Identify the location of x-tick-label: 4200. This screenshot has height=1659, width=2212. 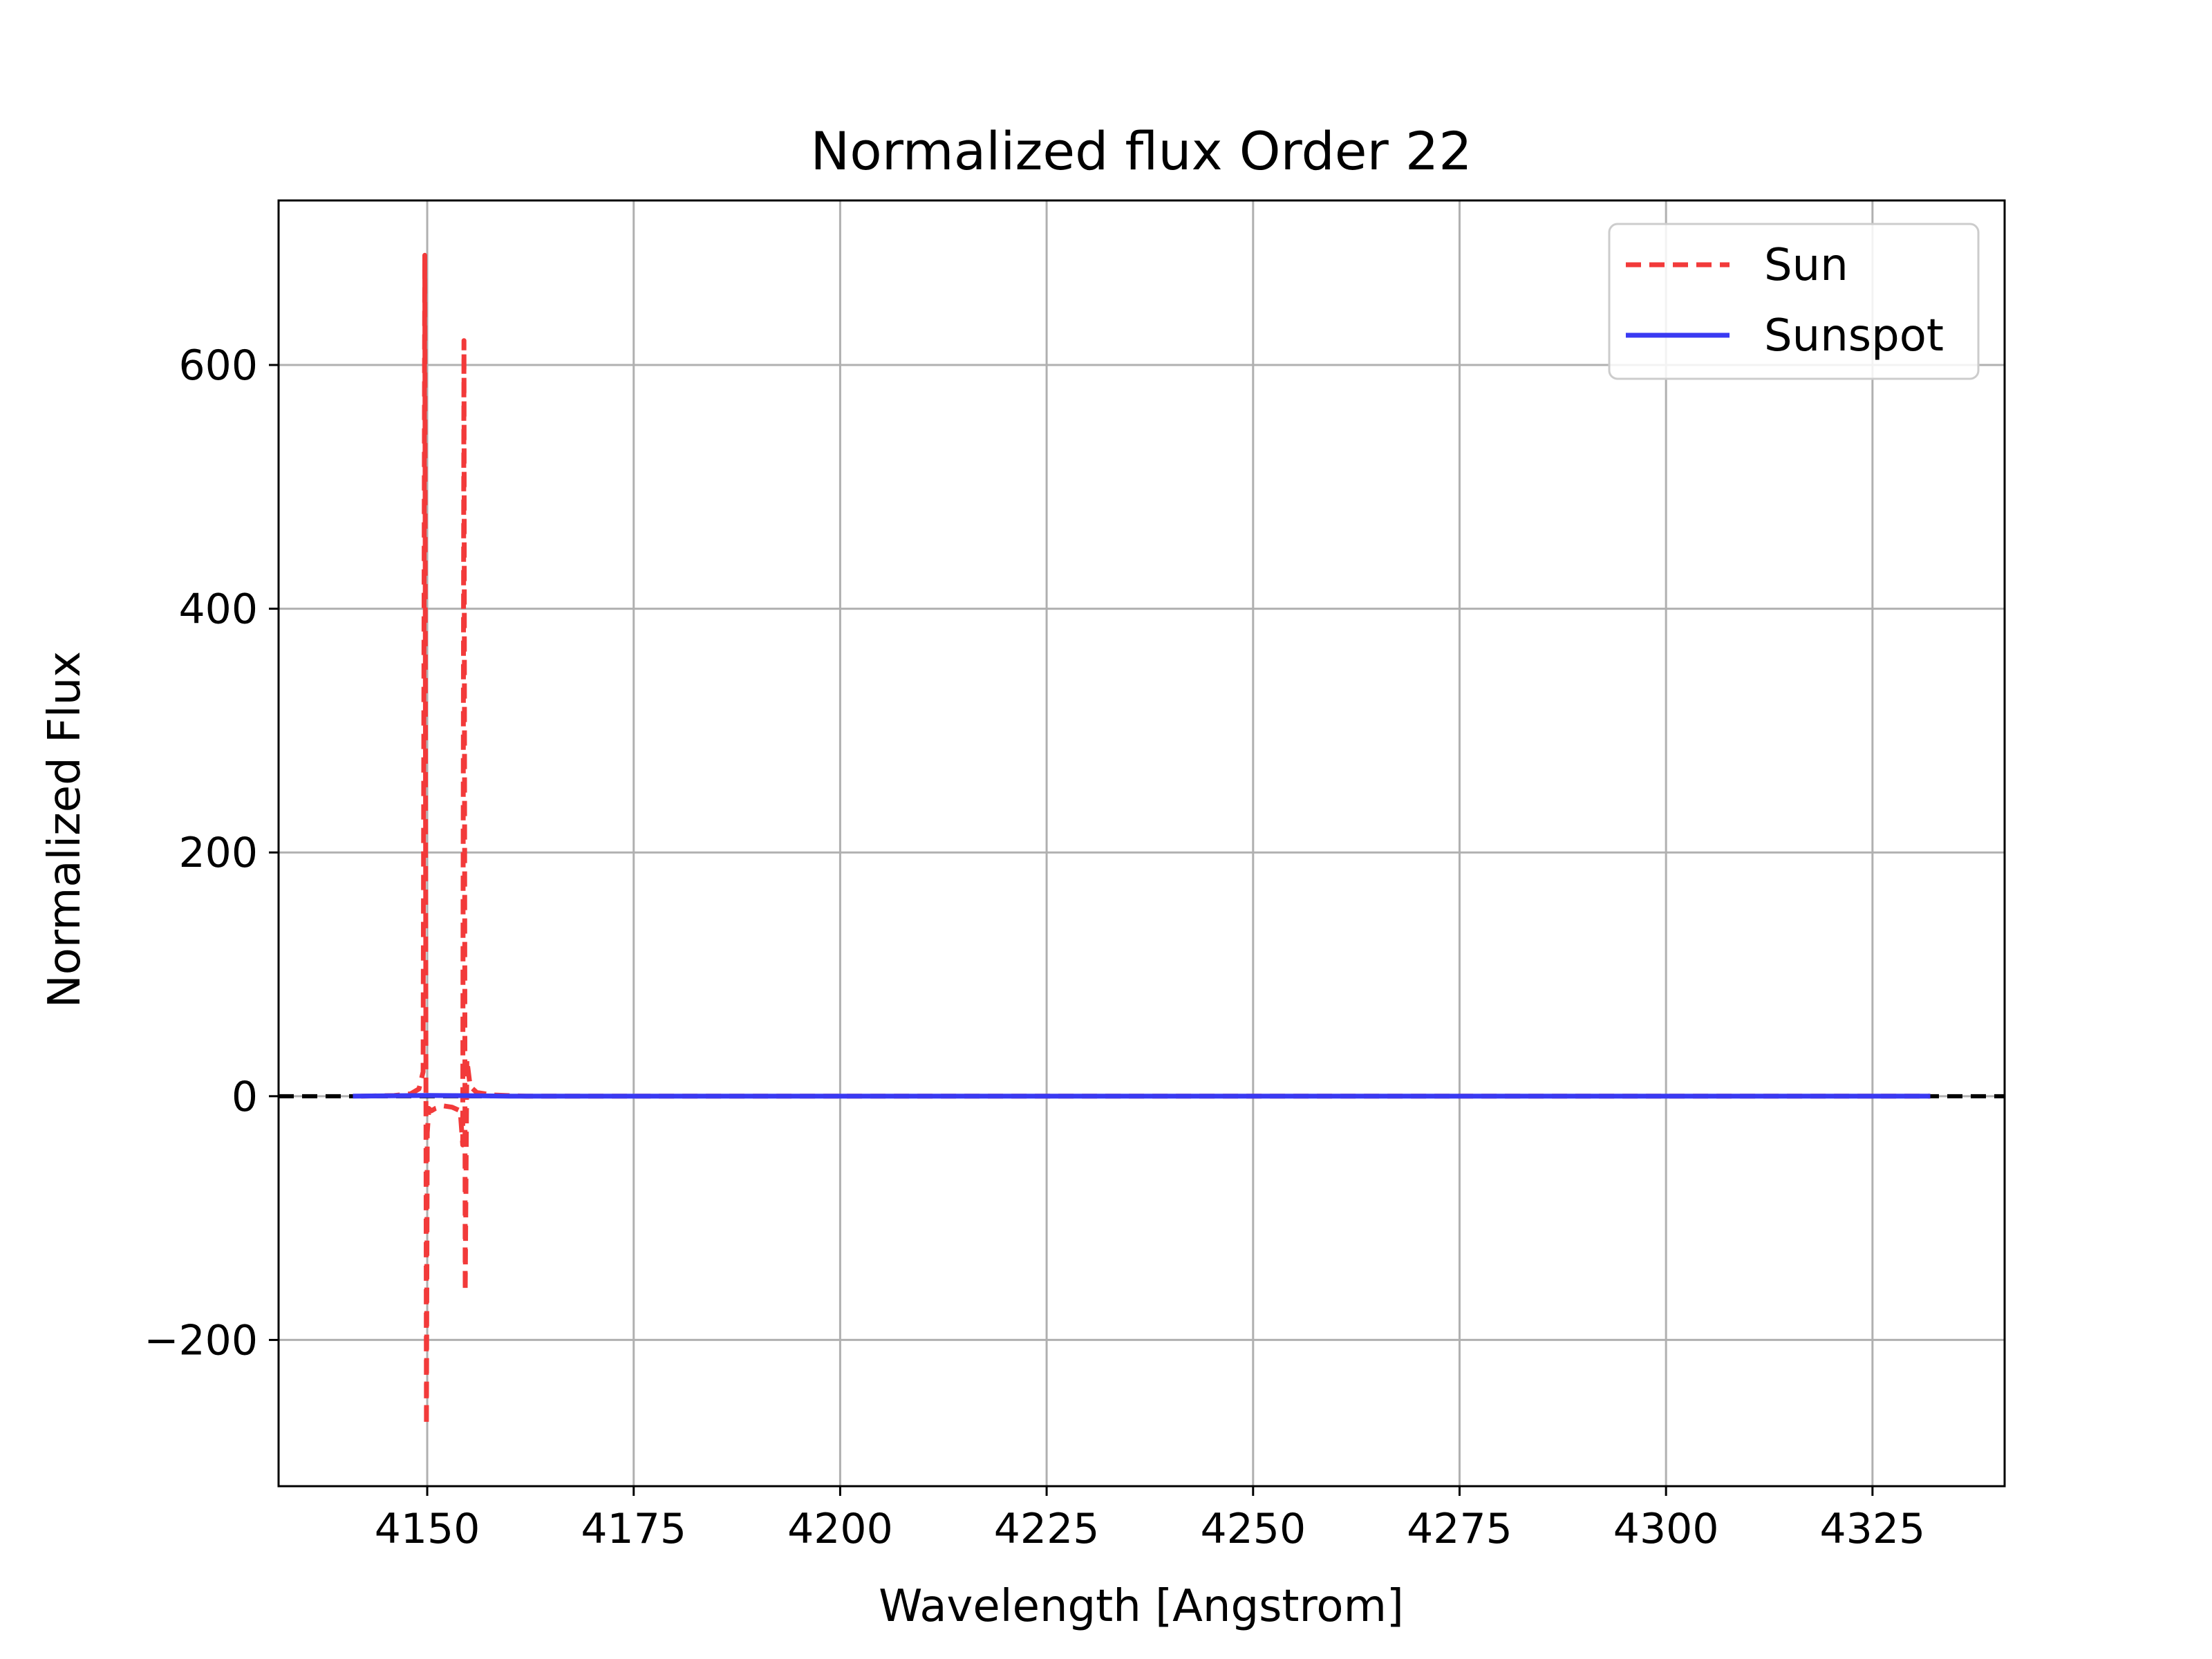
(840, 1529).